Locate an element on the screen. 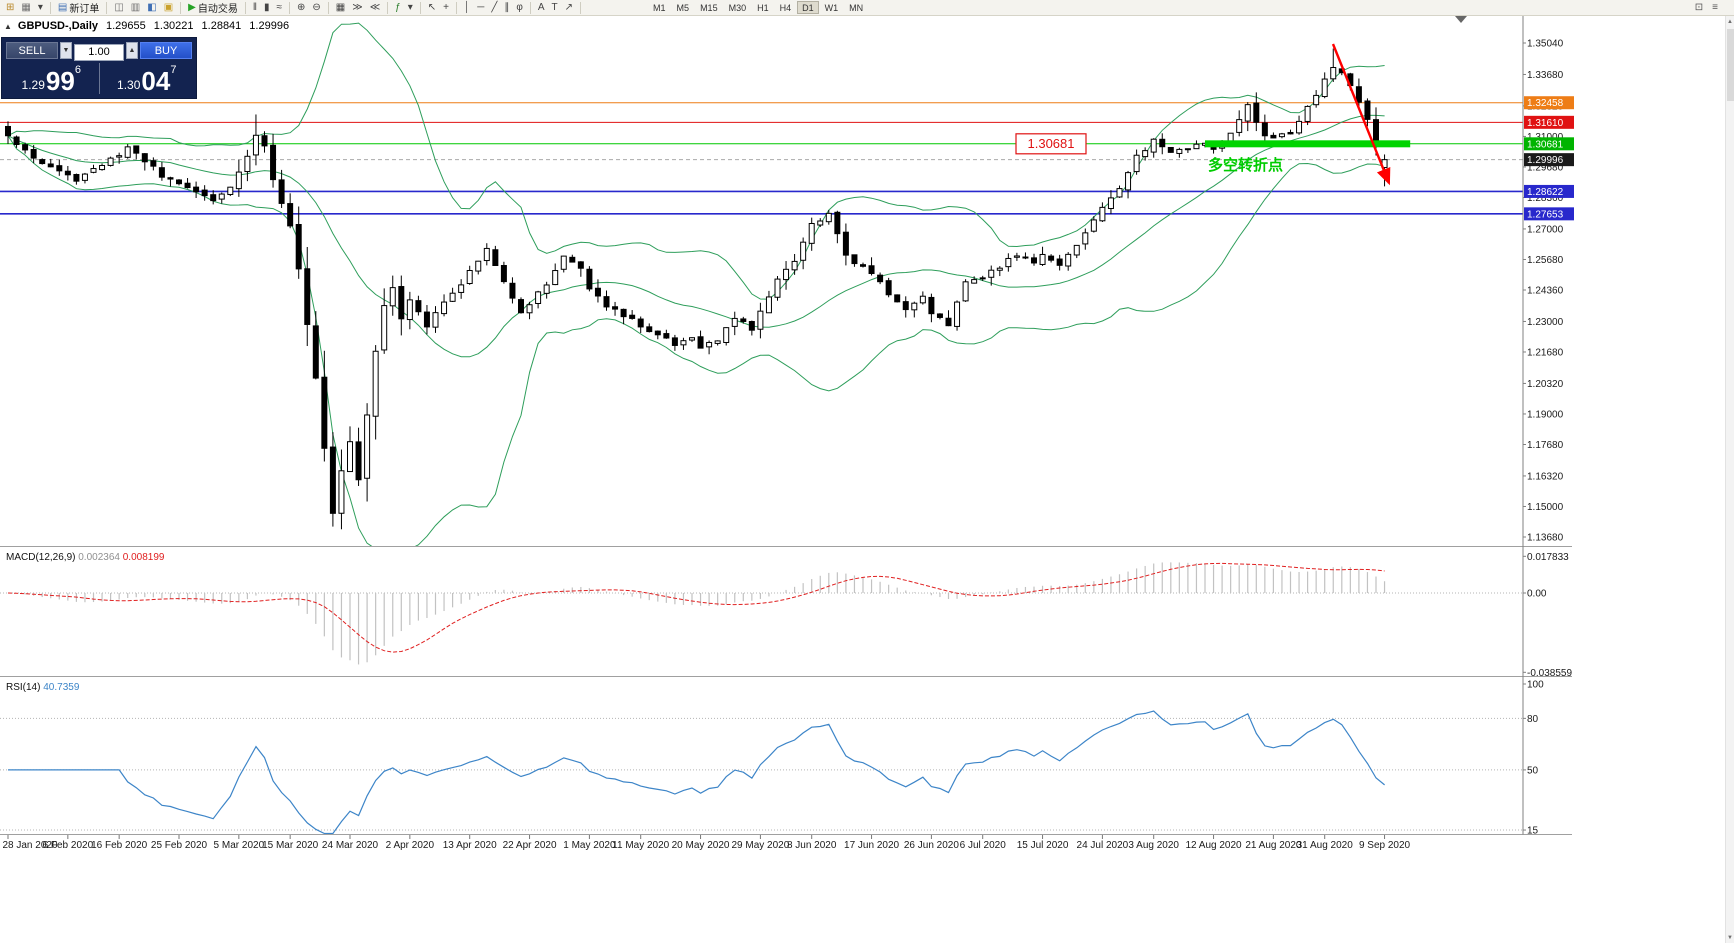 The height and width of the screenshot is (943, 1734). timeframe-m30-button: M30 is located at coordinates (737, 7).